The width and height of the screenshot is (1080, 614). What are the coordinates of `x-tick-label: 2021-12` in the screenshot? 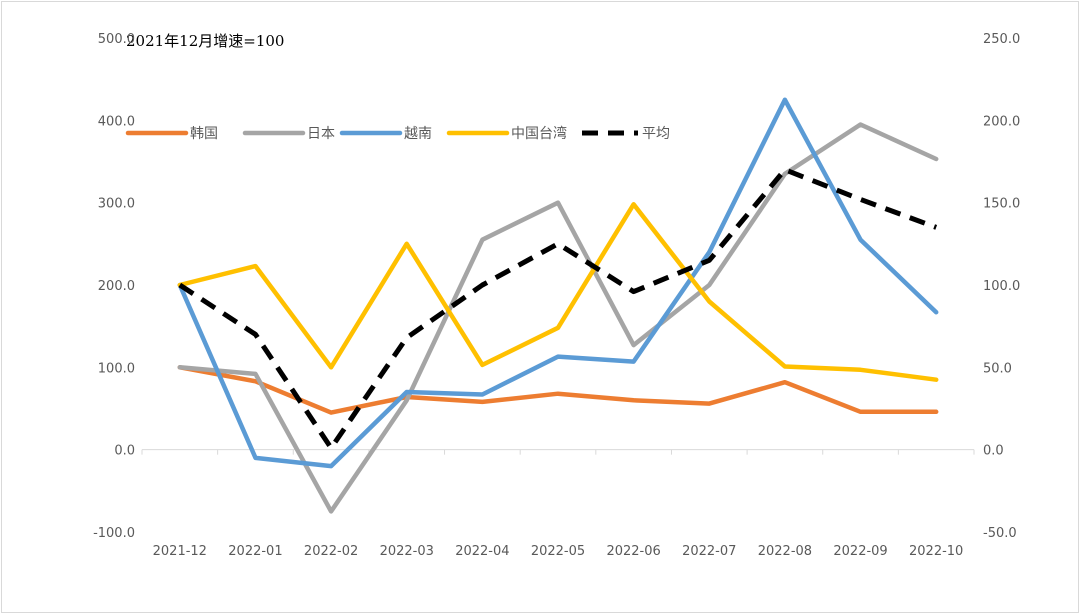 It's located at (180, 551).